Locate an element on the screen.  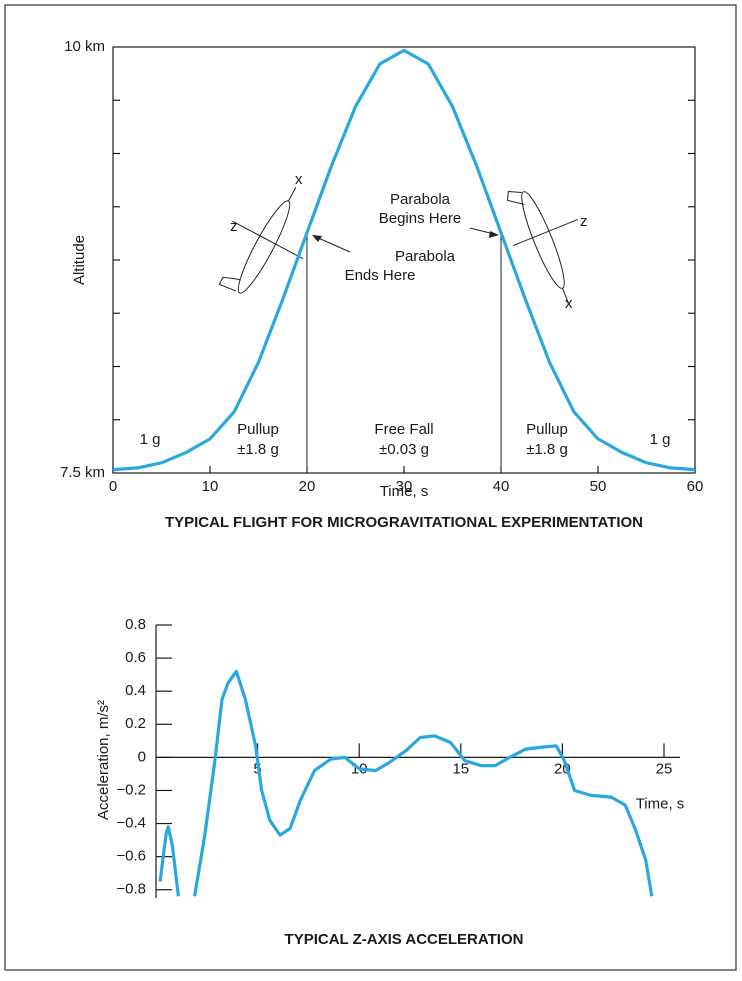
chart-title: TYPICAL Z-AXIS ACCELERATION is located at coordinates (404, 939).